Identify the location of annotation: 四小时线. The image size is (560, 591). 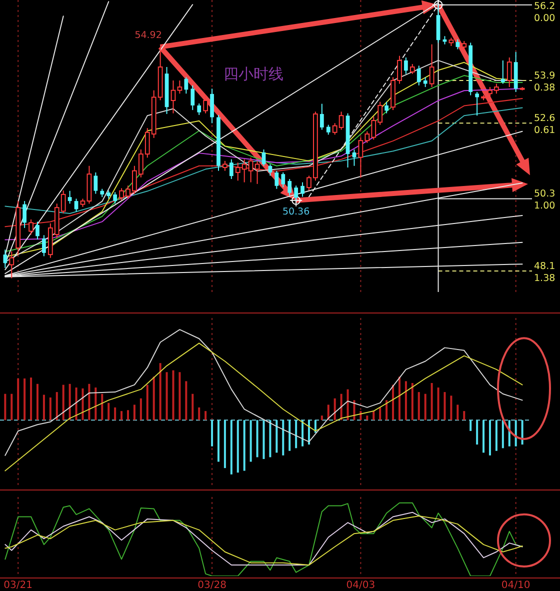
(253, 73).